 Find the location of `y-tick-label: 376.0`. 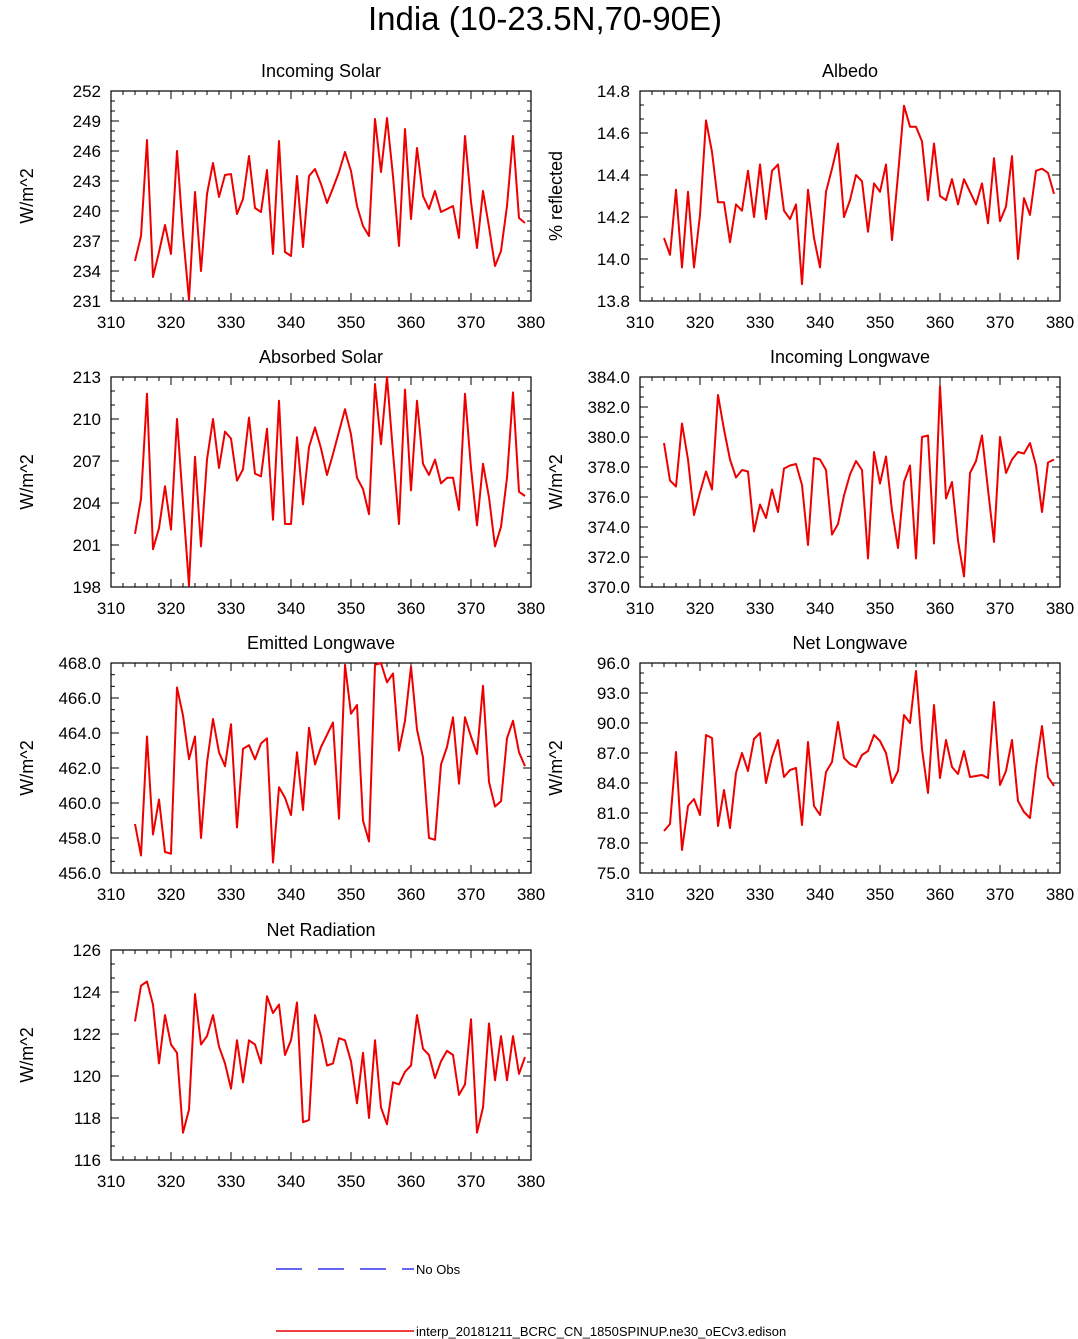

y-tick-label: 376.0 is located at coordinates (608, 497).